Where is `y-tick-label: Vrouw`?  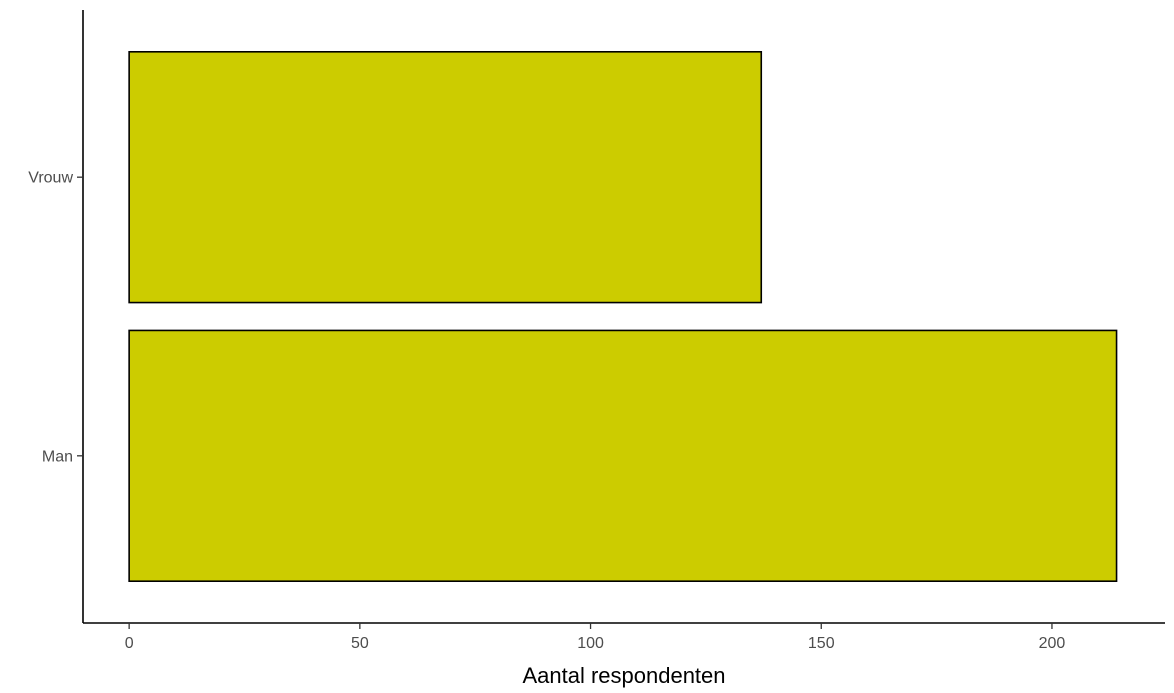 y-tick-label: Vrouw is located at coordinates (50, 178).